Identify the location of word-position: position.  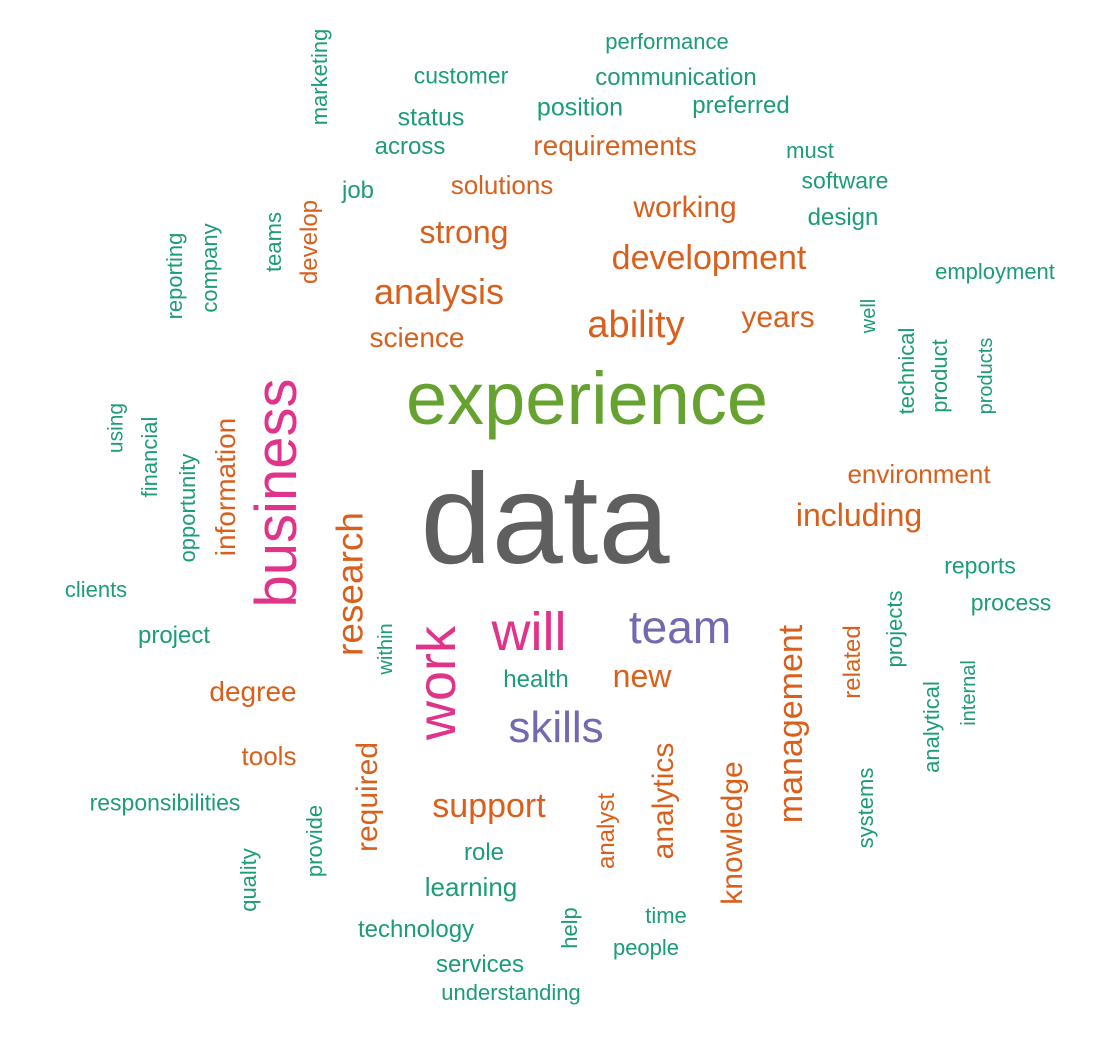
(580, 107).